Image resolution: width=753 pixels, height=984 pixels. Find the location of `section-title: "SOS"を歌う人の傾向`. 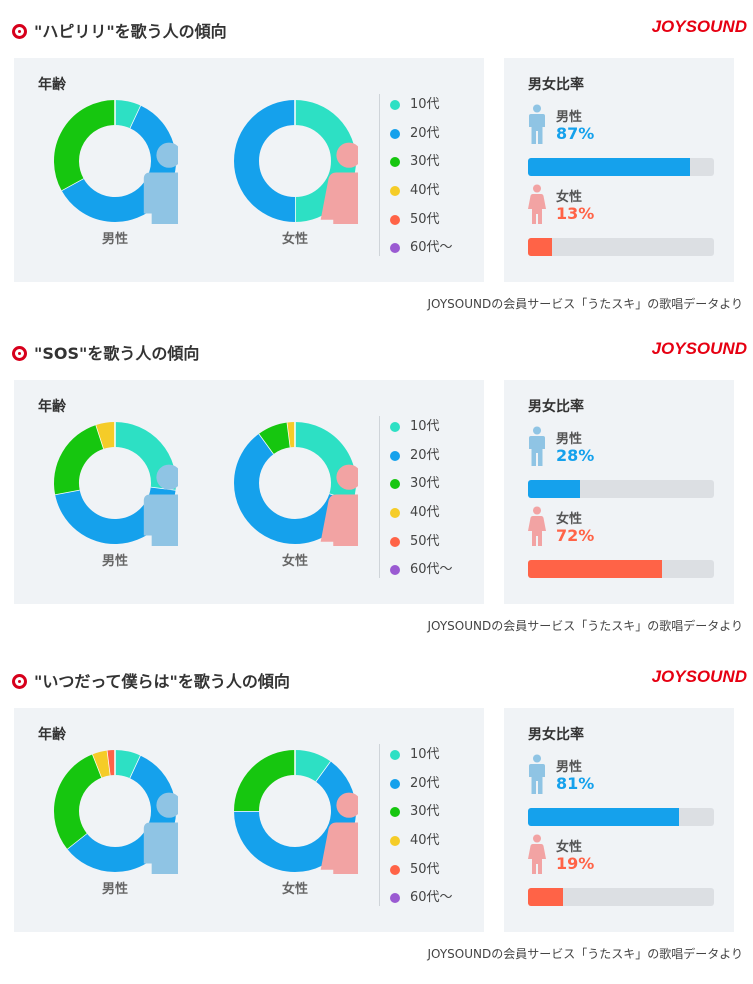

section-title: "SOS"を歌う人の傾向 is located at coordinates (116, 352).